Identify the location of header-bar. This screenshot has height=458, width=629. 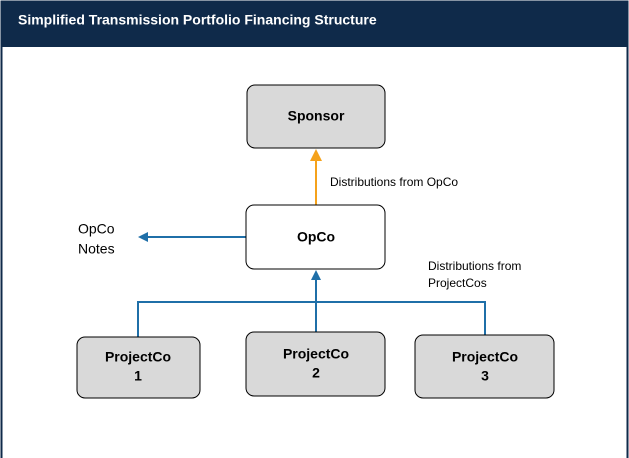
(314, 24).